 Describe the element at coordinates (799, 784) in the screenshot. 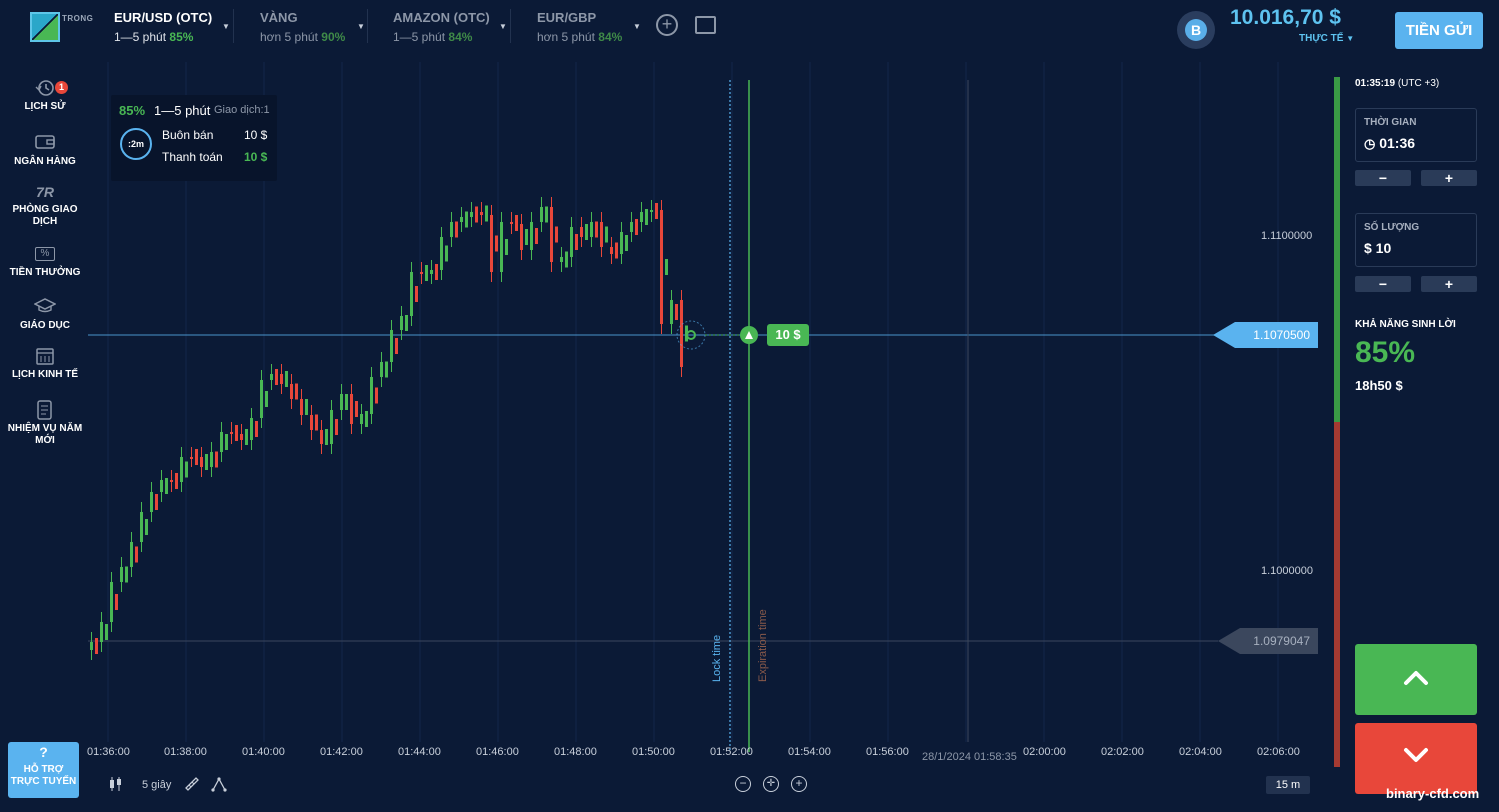

I see `zoom-in-icon: +` at that location.